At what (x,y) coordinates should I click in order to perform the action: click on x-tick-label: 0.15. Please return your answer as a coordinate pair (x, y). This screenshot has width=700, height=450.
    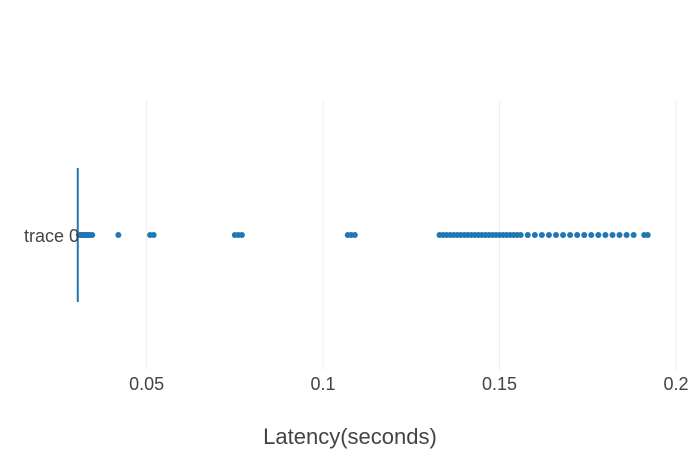
    Looking at the image, I should click on (499, 384).